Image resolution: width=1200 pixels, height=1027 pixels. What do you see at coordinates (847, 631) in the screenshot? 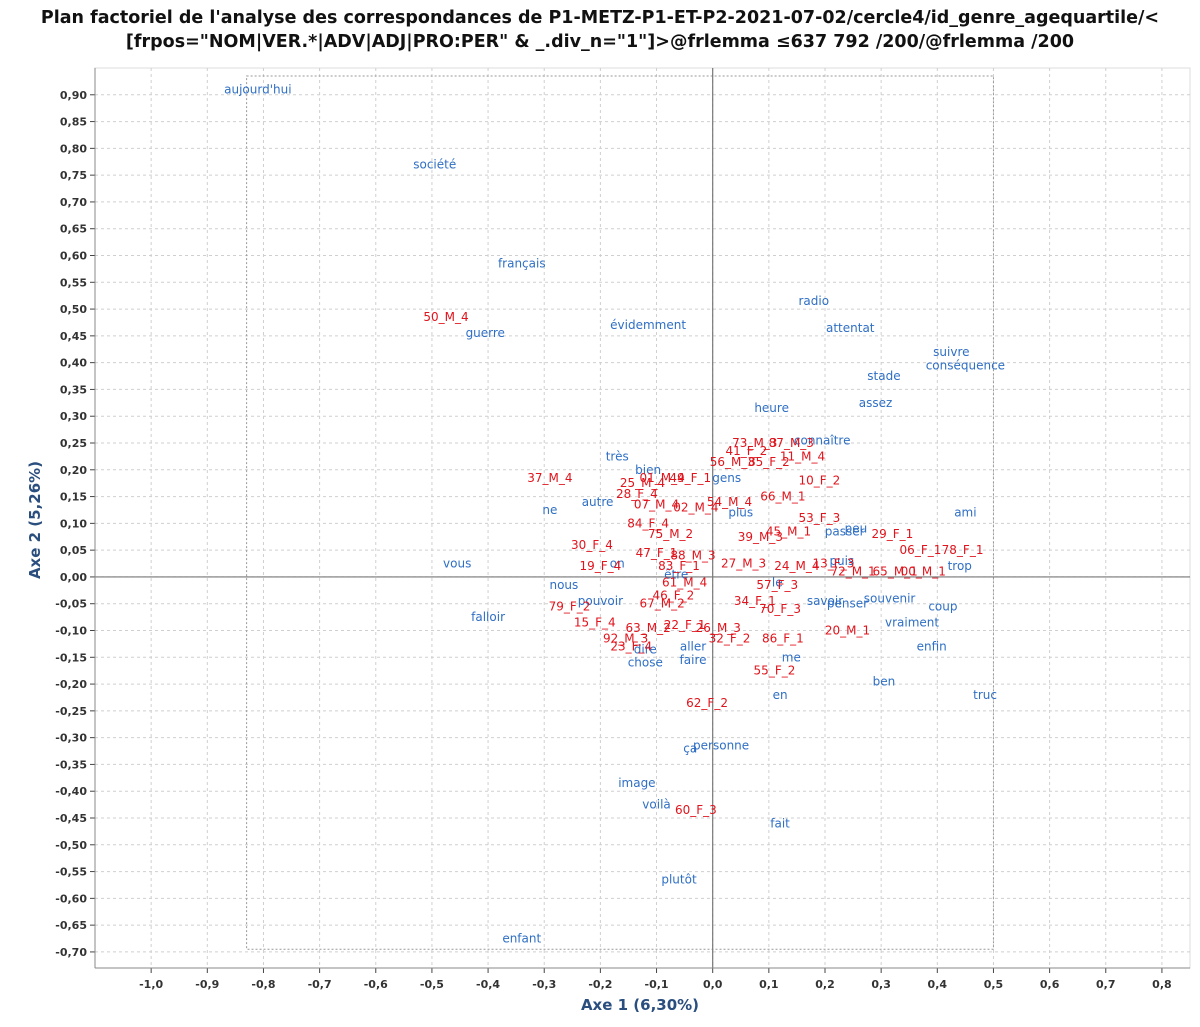
I see `speaker-point: 20_M_1` at bounding box center [847, 631].